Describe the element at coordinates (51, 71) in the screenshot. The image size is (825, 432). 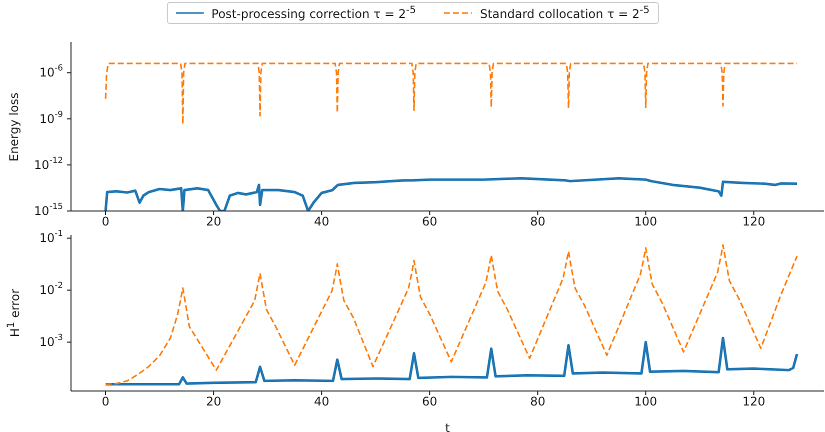
I see `y-tick-label: 10$^{-6}$` at that location.